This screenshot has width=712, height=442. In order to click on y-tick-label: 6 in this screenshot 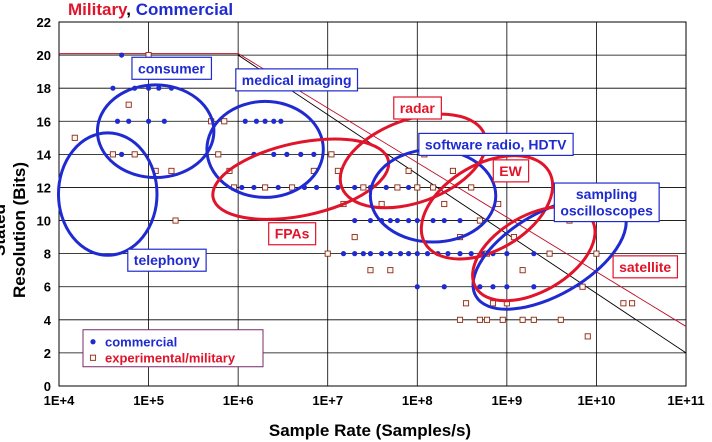, I will do `click(47, 287)`.